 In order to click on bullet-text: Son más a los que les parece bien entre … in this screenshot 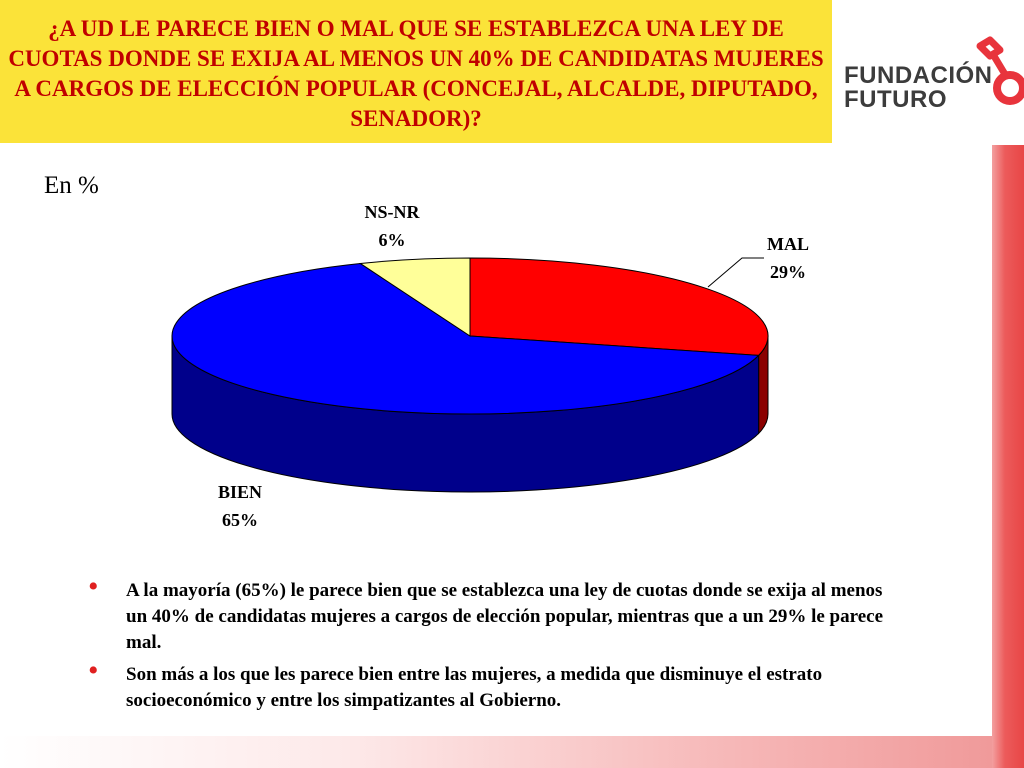, I will do `click(474, 687)`.